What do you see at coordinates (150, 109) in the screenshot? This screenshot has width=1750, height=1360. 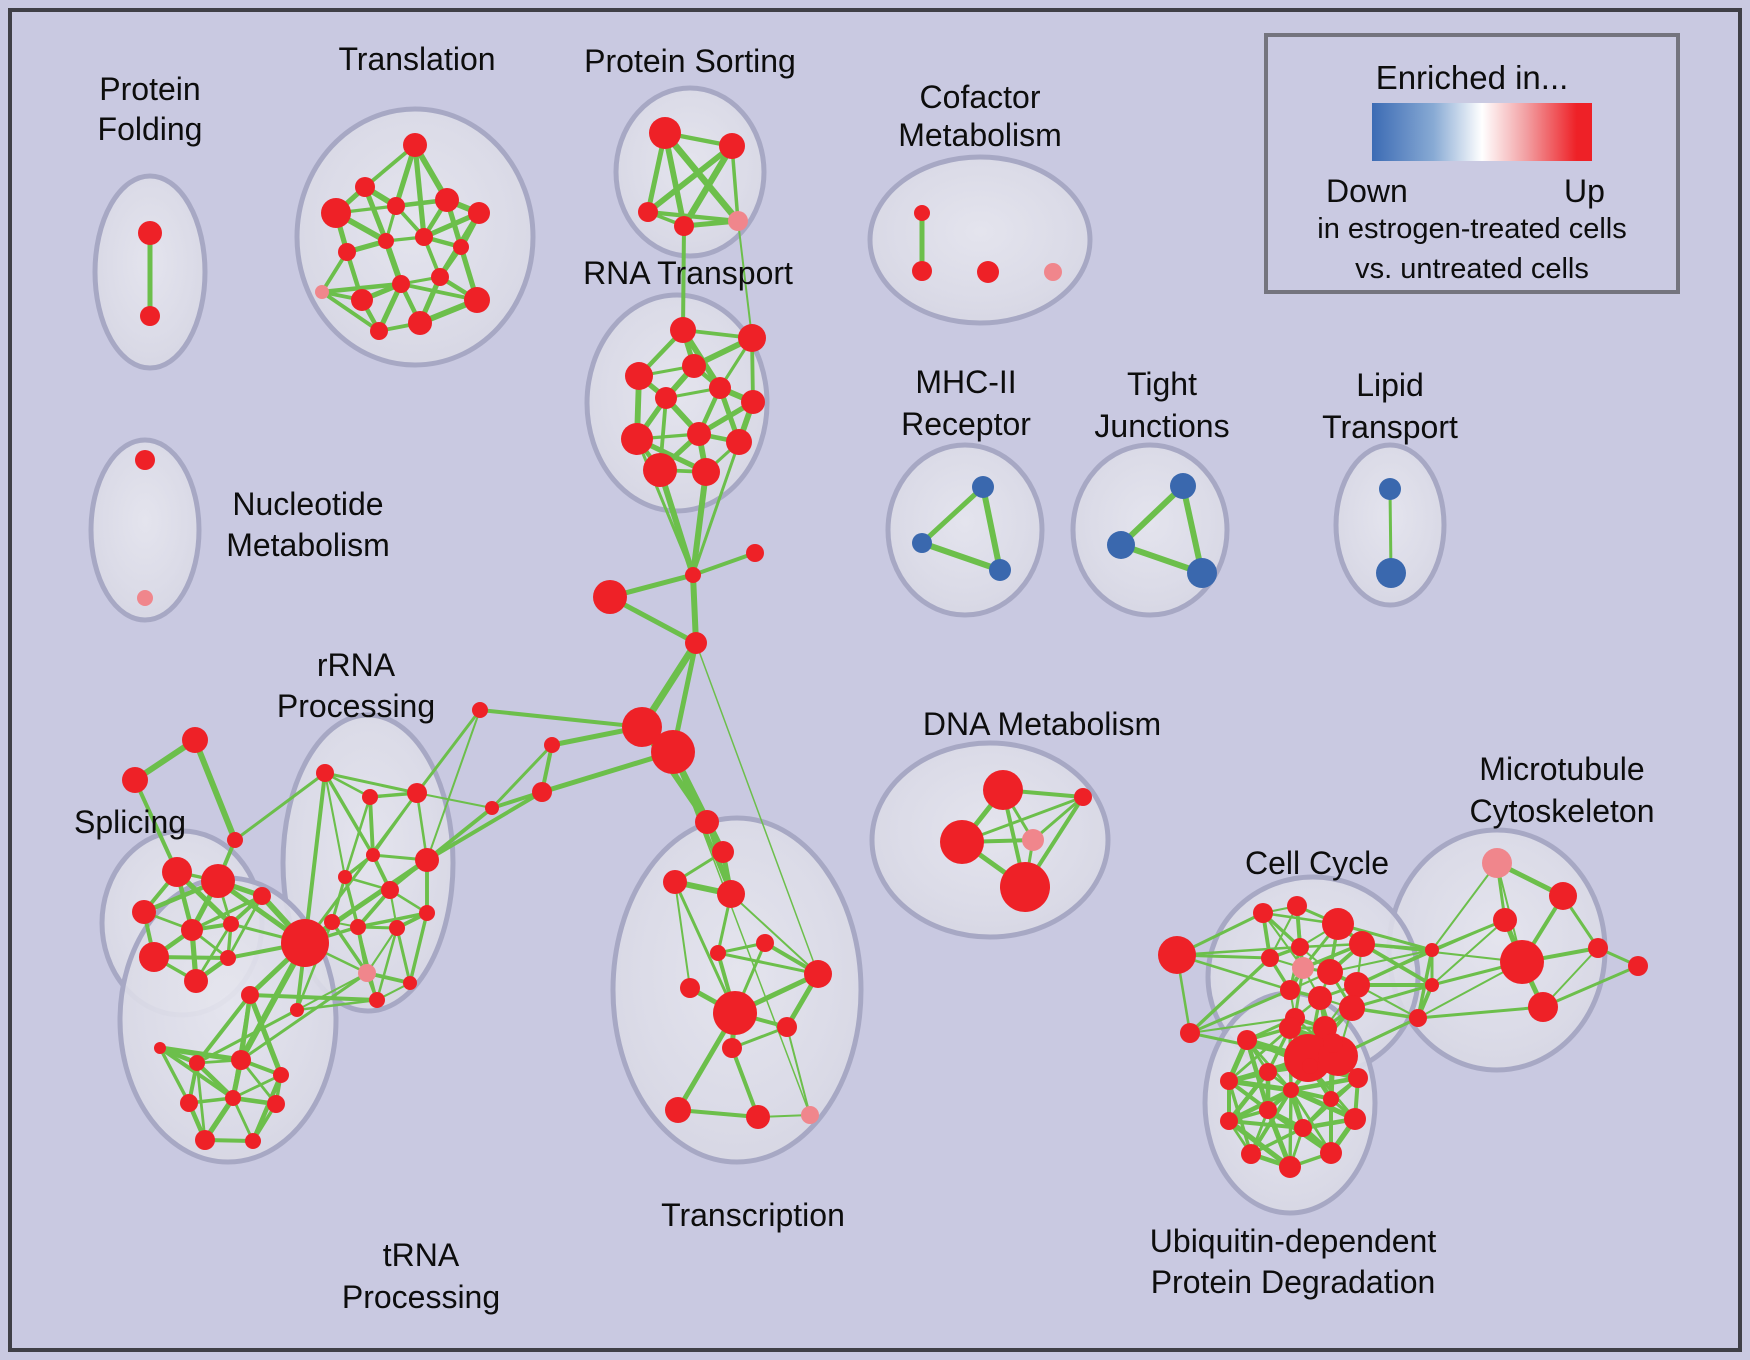 I see `protein-folding-label: Protein Folding` at bounding box center [150, 109].